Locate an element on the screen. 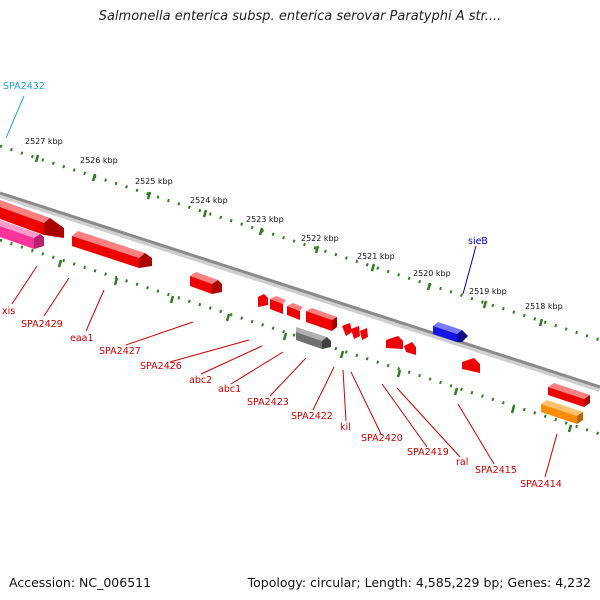  scale-label: 2526 kbp is located at coordinates (99, 160).